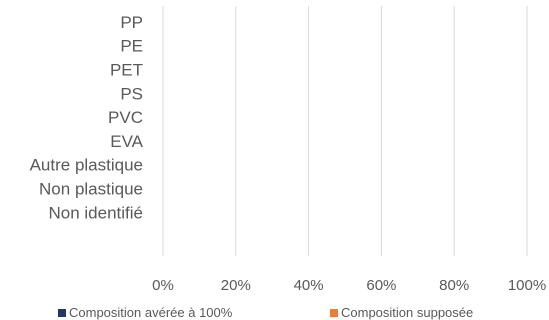 The width and height of the screenshot is (549, 320). What do you see at coordinates (309, 285) in the screenshot?
I see `x-tick-label: 40%` at bounding box center [309, 285].